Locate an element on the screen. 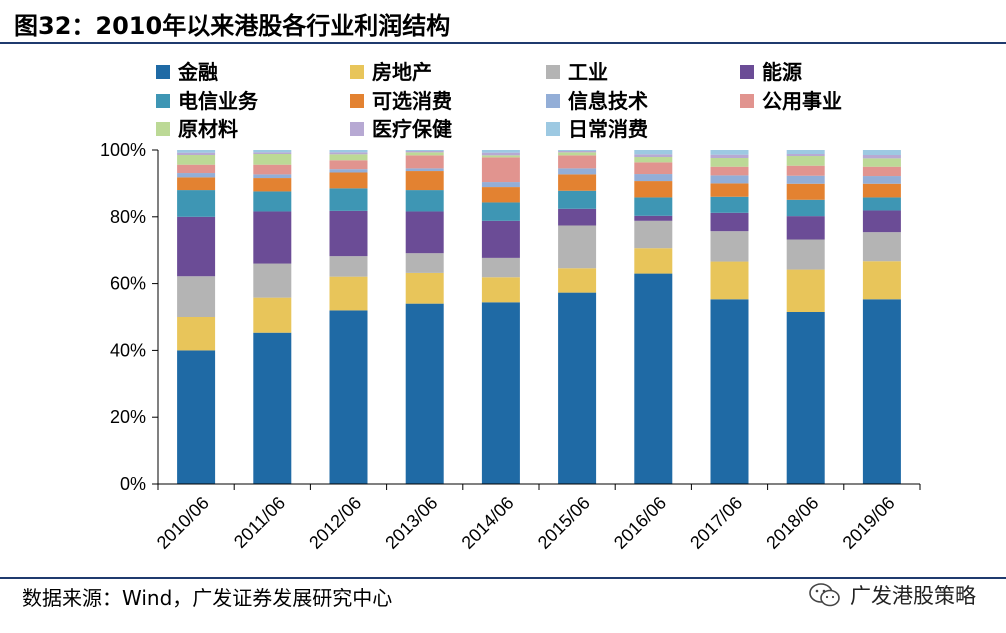 Image resolution: width=1006 pixels, height=633 pixels. bar-segment-2016/06-日常消费 is located at coordinates (653, 152).